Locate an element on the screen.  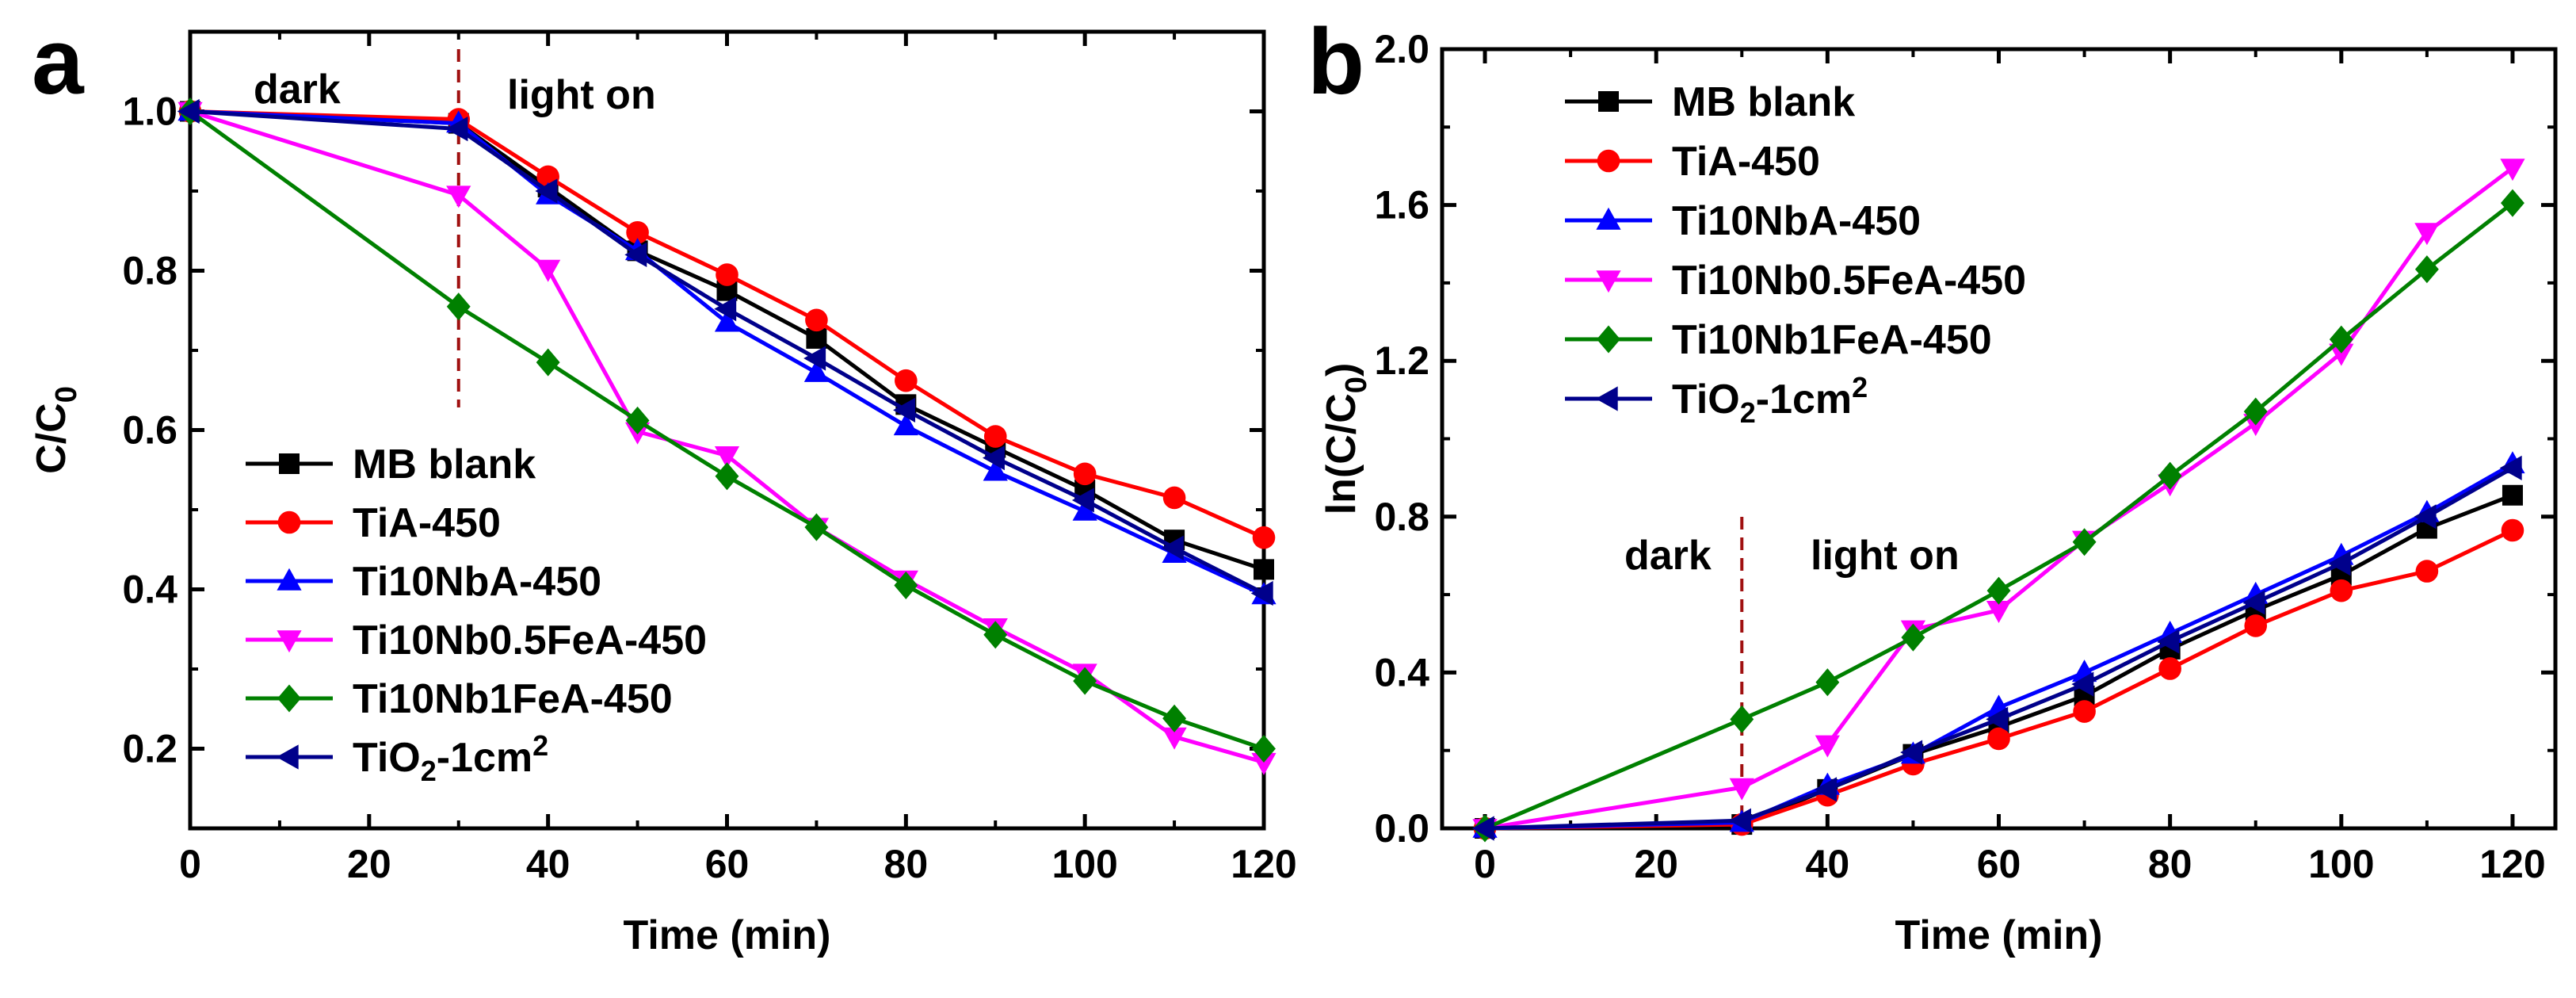
panel-b-y-tick-label: 1.2 is located at coordinates (1401, 361).